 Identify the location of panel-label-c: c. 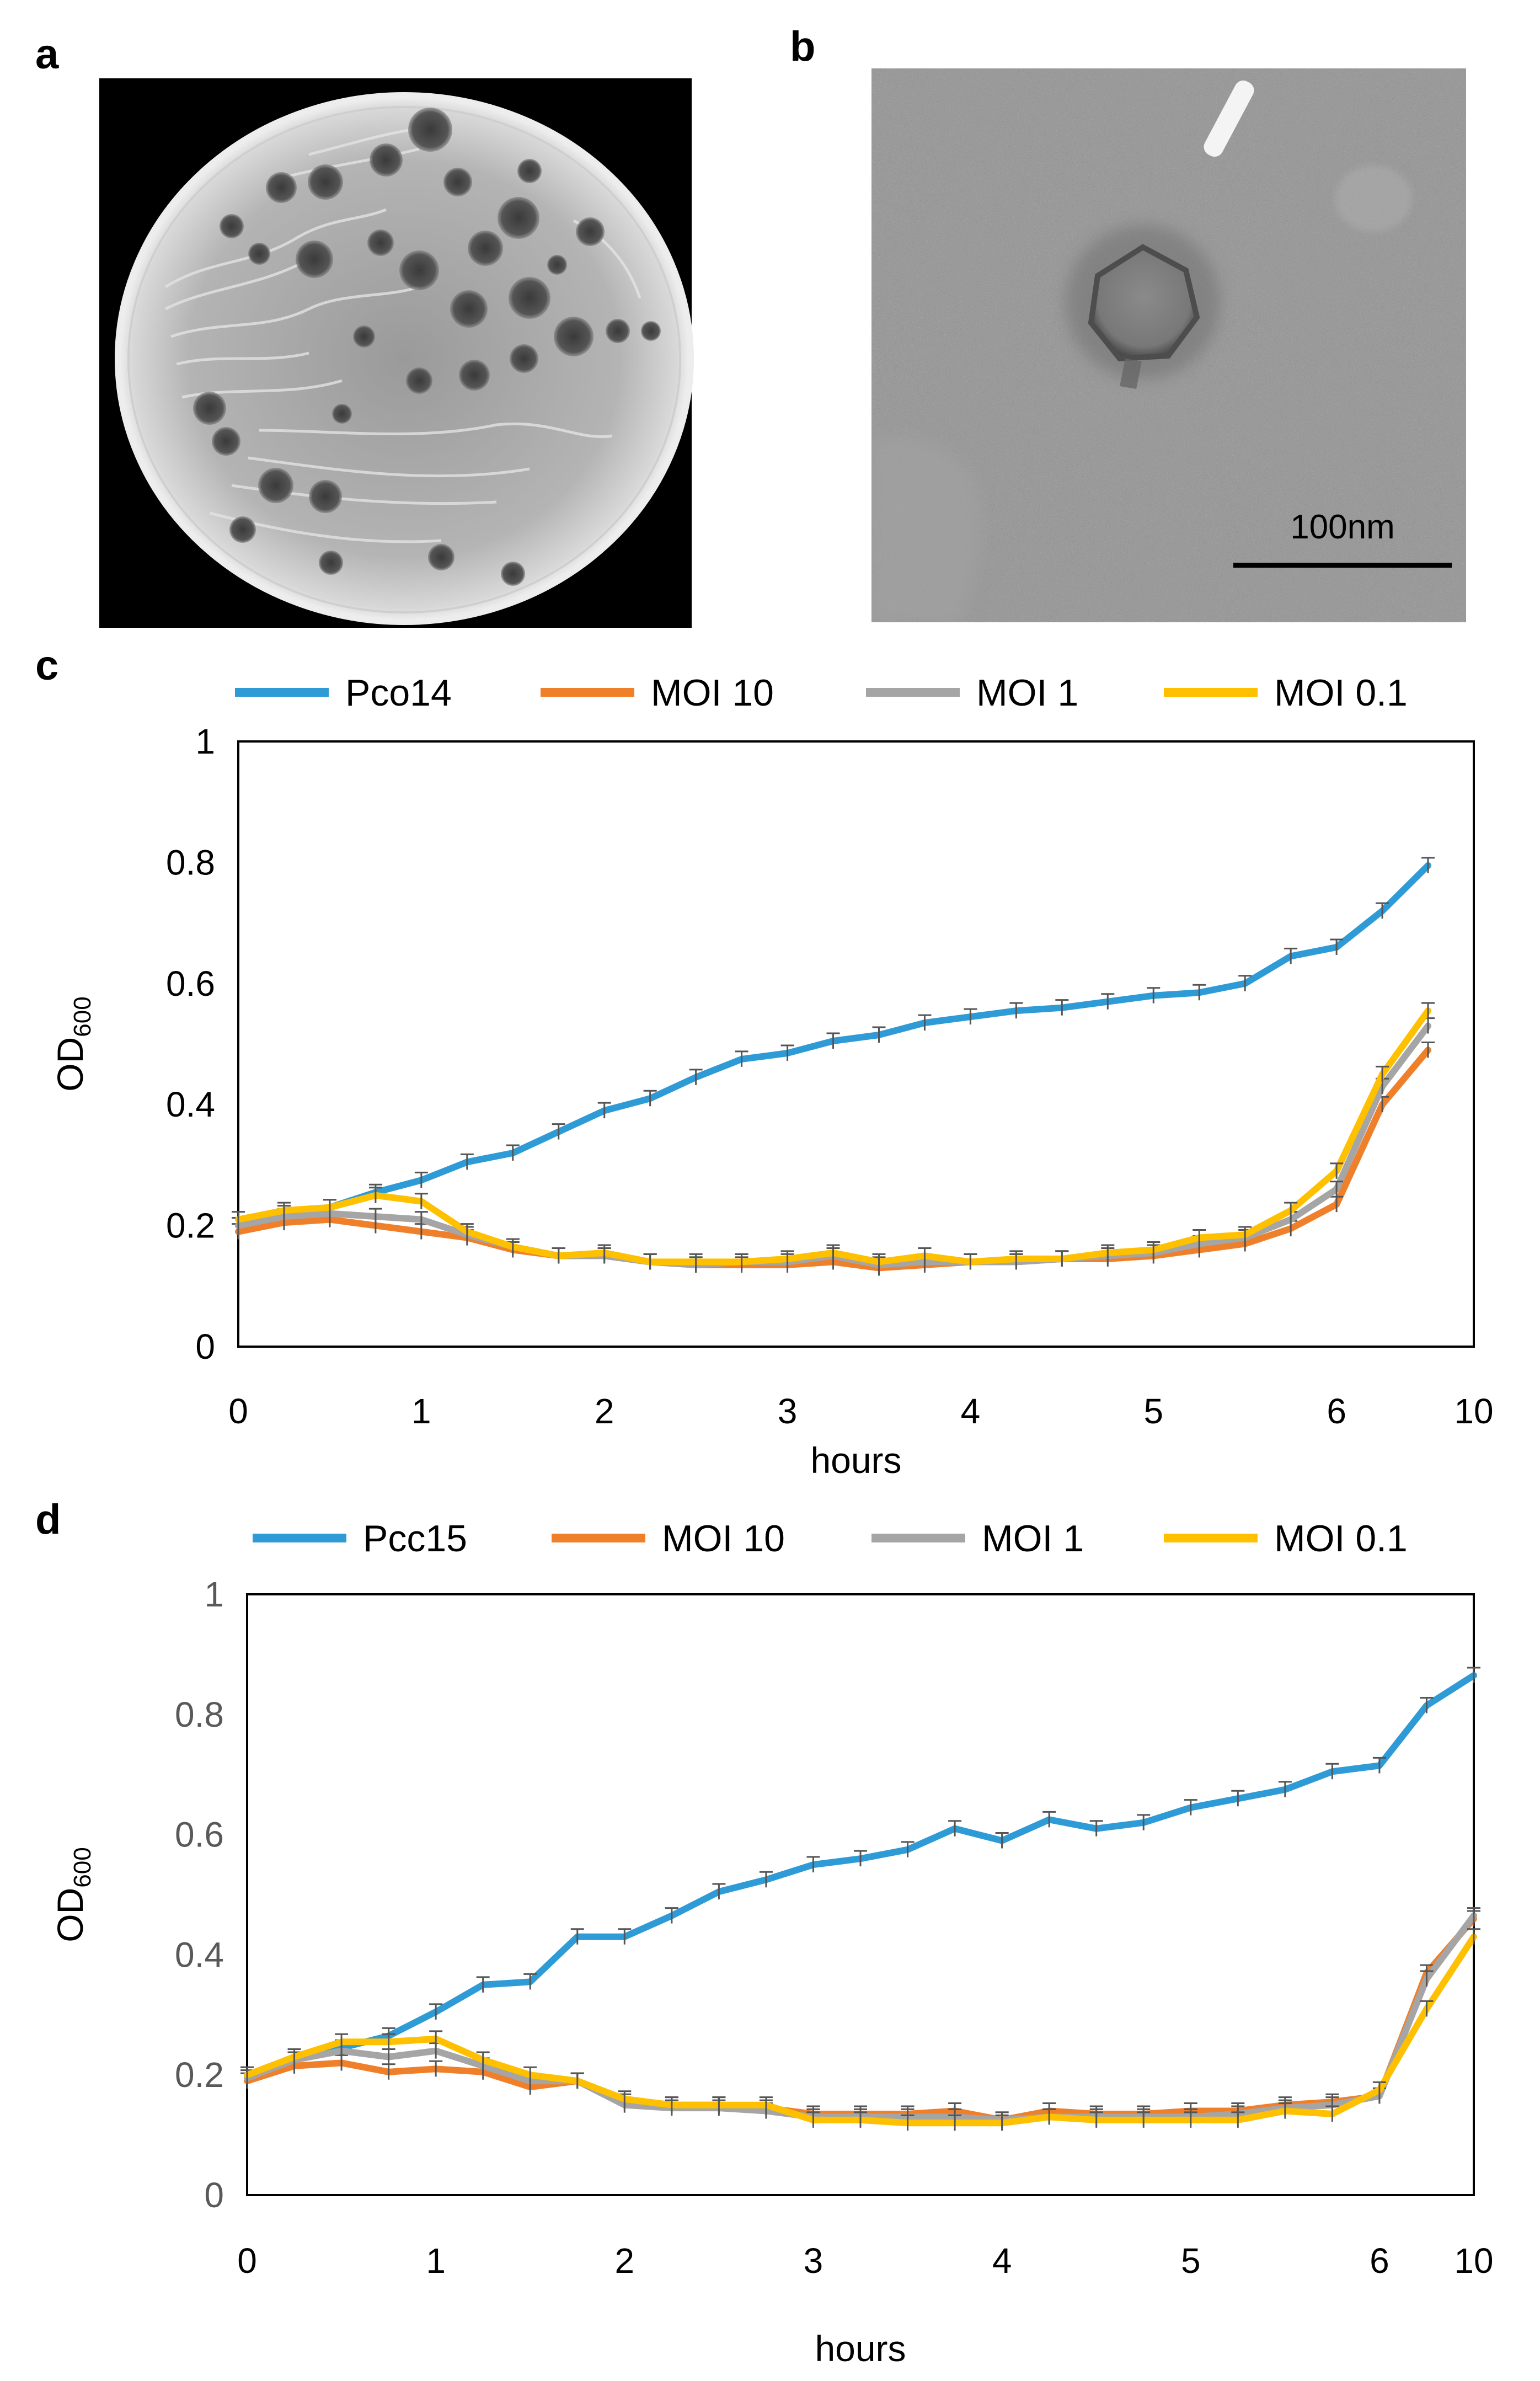
(46, 665).